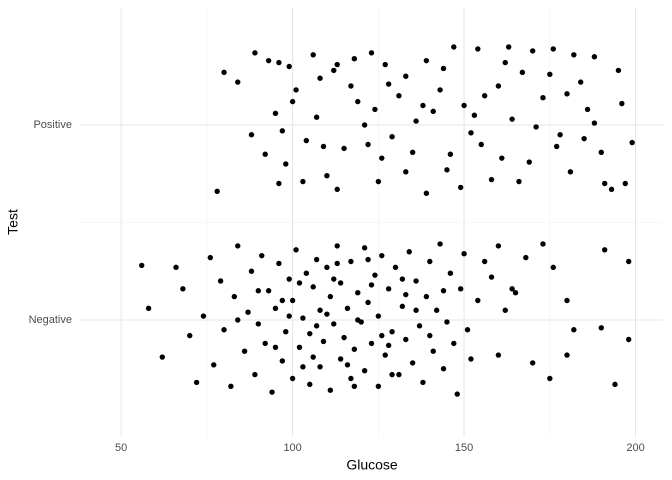 Image resolution: width=672 pixels, height=480 pixels. What do you see at coordinates (372, 465) in the screenshot?
I see `x-axis-title: Glucose` at bounding box center [372, 465].